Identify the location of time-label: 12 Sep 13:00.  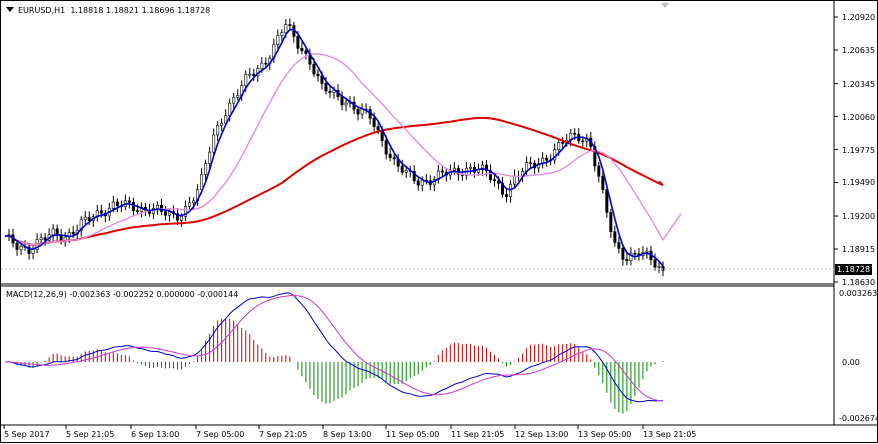
(542, 434).